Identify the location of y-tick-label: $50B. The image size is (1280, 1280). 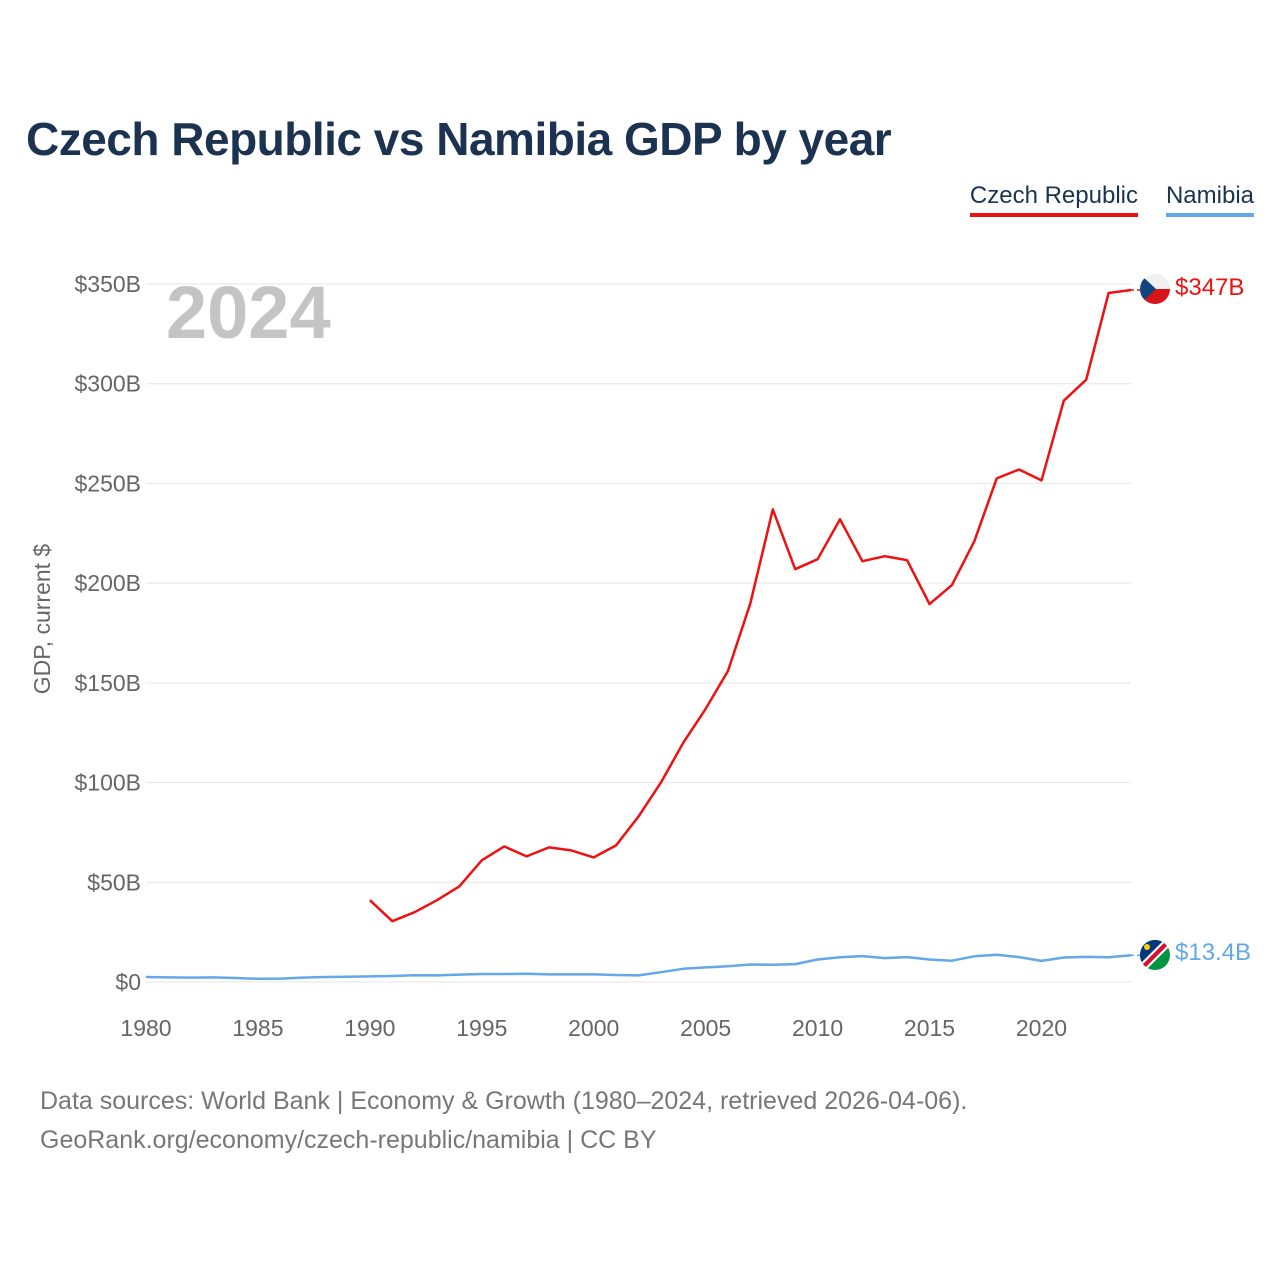
(114, 882).